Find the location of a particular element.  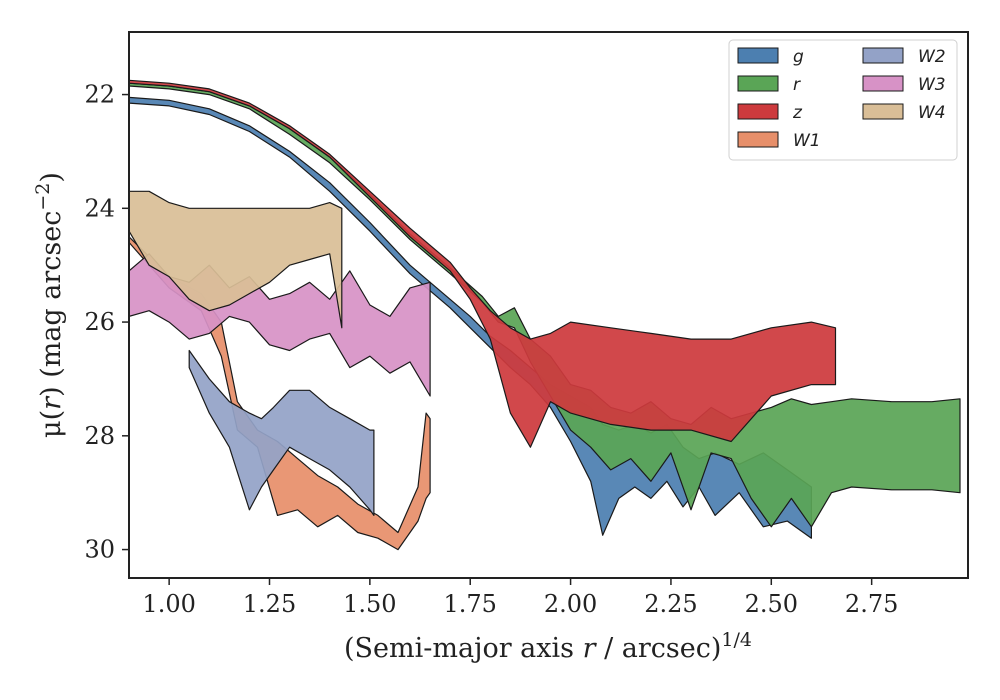

y-tick-label: 24 is located at coordinates (99, 208).